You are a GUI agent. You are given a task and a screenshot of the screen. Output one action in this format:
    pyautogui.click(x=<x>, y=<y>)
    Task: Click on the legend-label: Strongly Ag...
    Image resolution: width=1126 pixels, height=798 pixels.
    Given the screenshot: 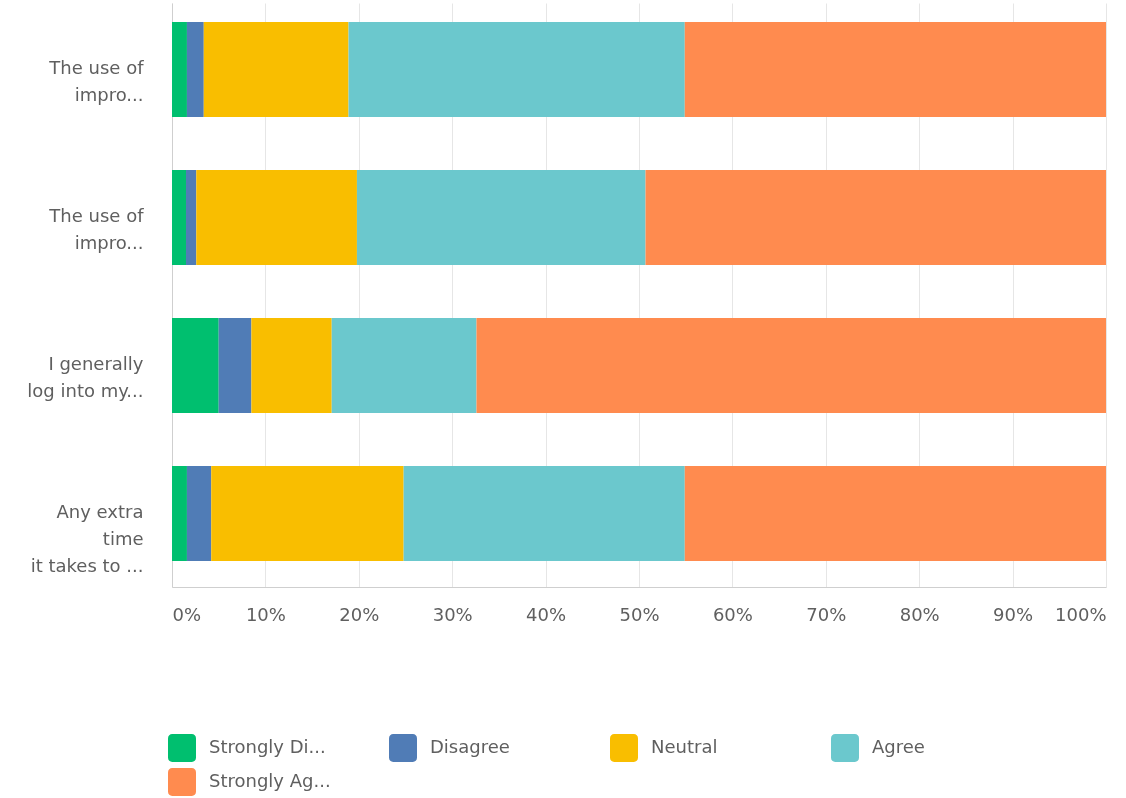 What is the action you would take?
    pyautogui.click(x=270, y=780)
    